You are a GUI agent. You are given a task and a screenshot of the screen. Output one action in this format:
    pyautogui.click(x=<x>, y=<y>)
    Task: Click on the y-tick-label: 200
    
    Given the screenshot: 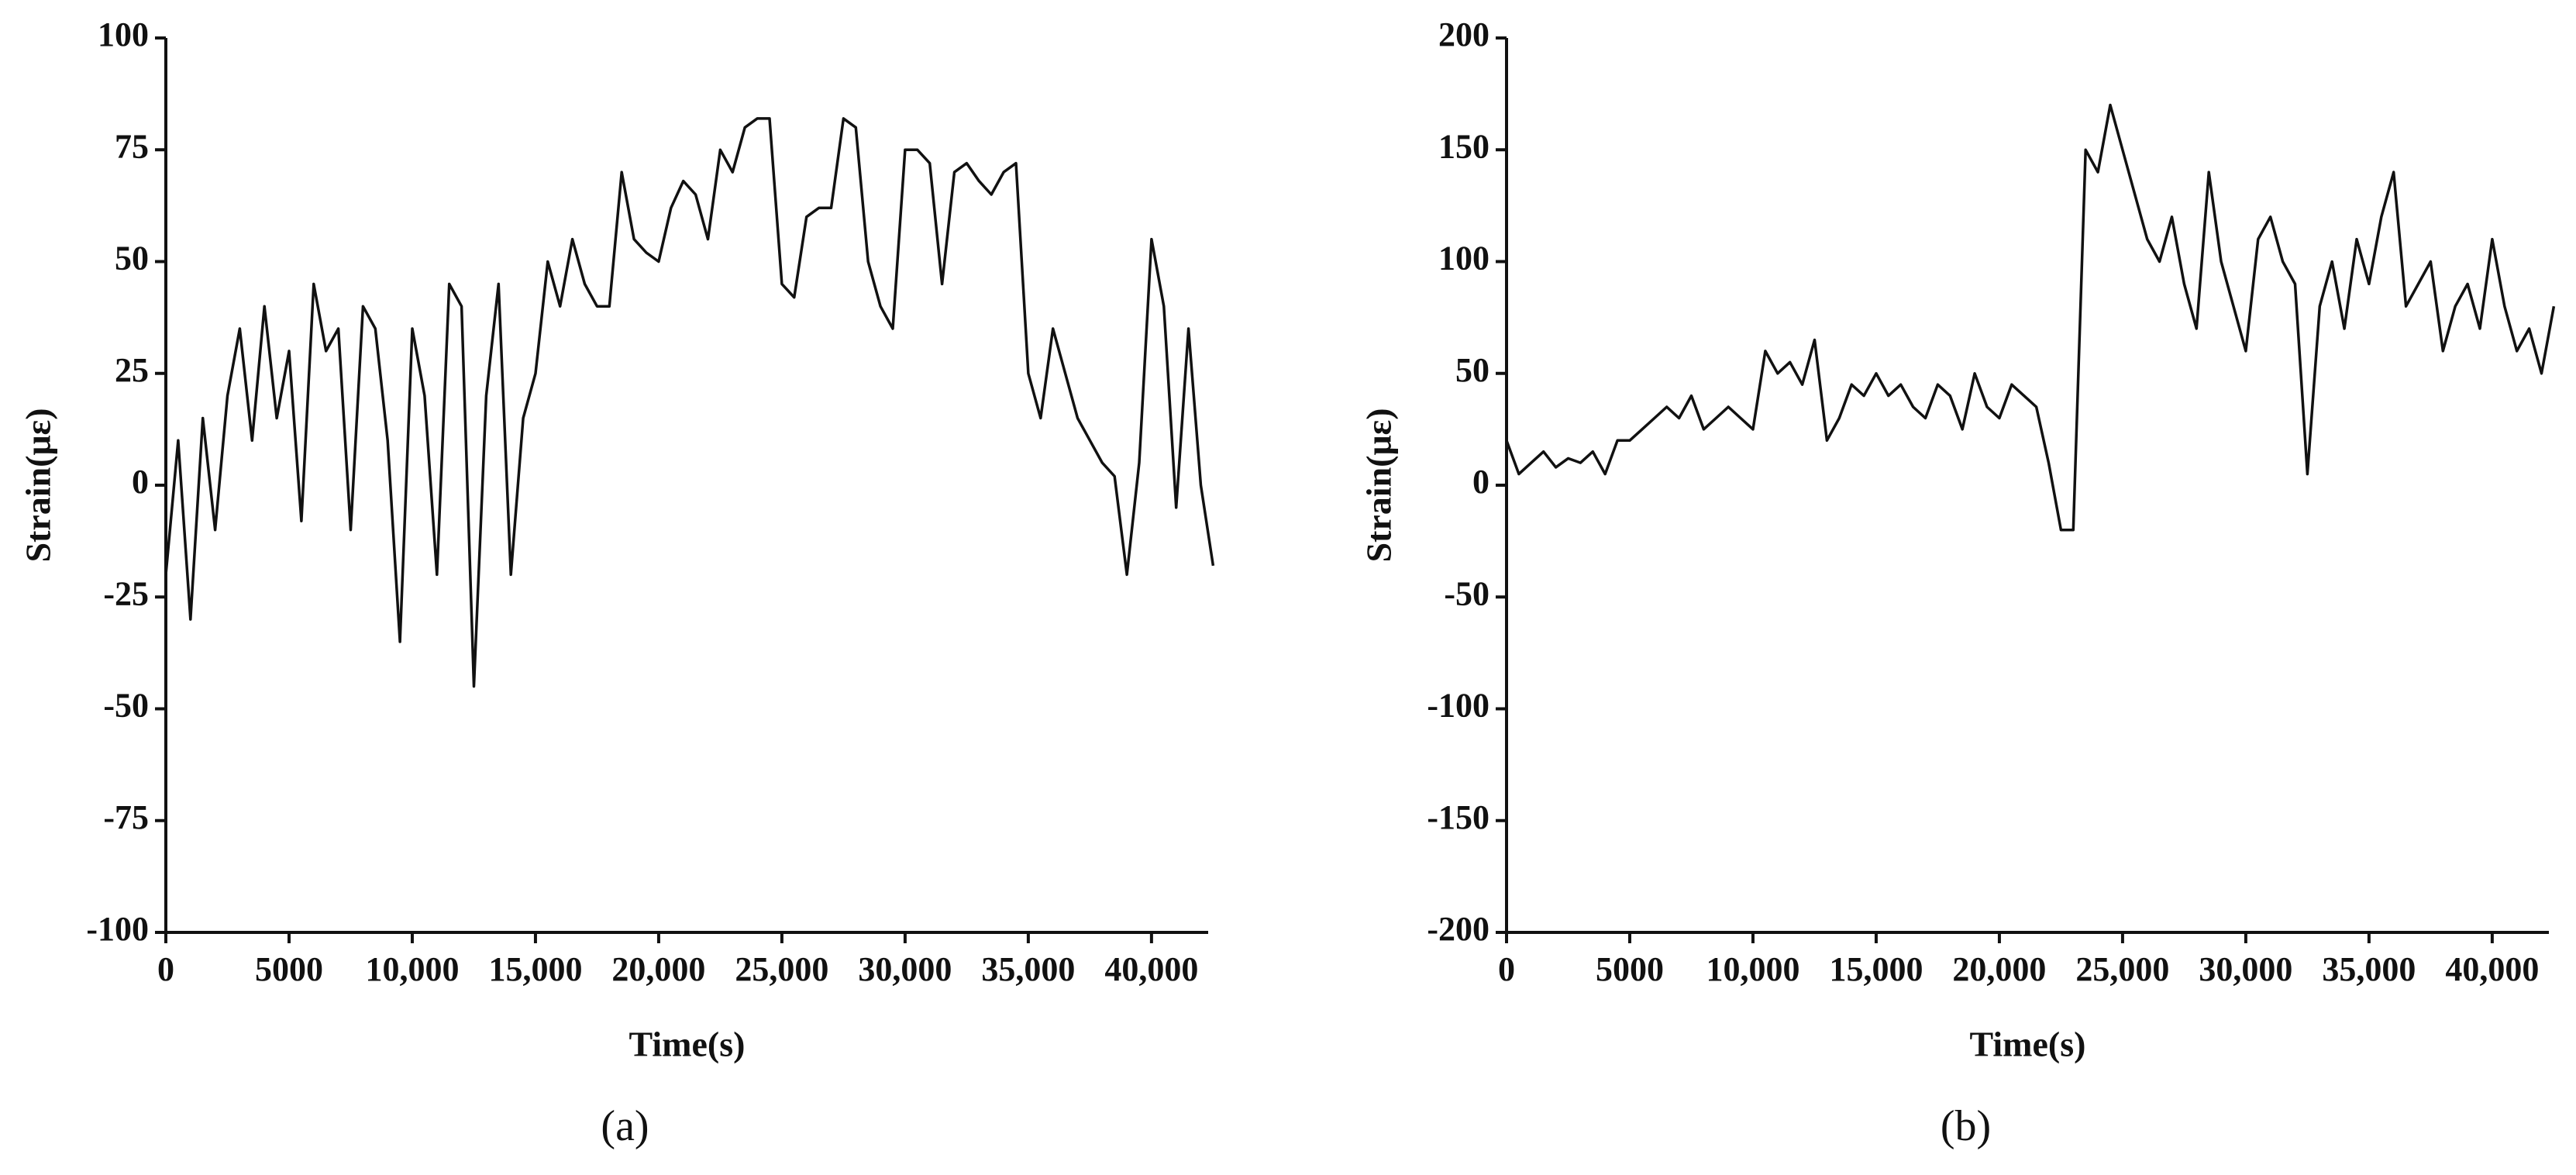 What is the action you would take?
    pyautogui.click(x=1463, y=34)
    